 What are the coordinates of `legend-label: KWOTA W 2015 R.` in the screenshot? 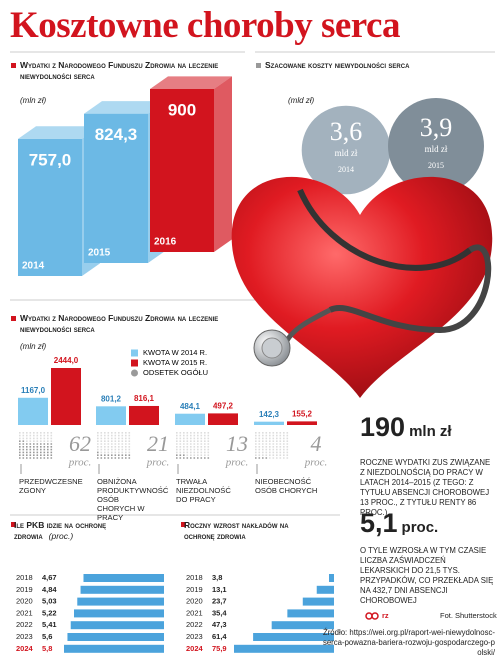 It's located at (175, 362).